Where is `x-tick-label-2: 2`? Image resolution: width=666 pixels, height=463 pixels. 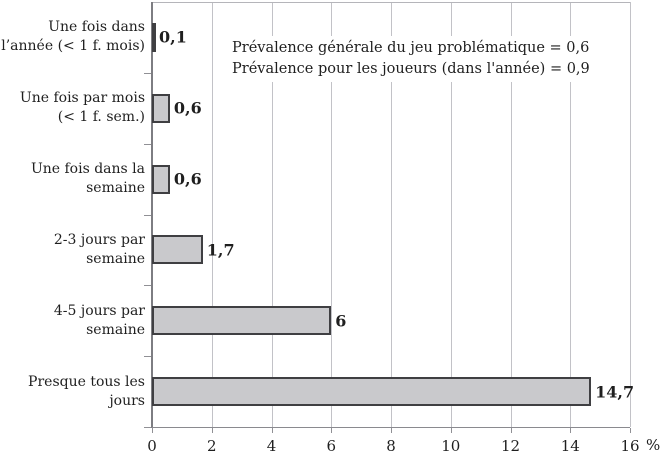
x-tick-label-2: 2 is located at coordinates (211, 446).